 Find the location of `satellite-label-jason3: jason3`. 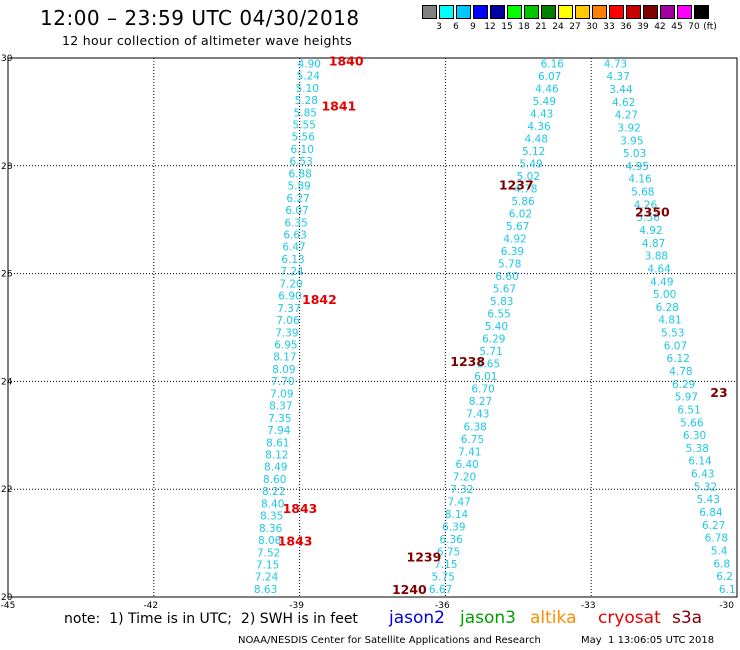

satellite-label-jason3: jason3 is located at coordinates (488, 618).